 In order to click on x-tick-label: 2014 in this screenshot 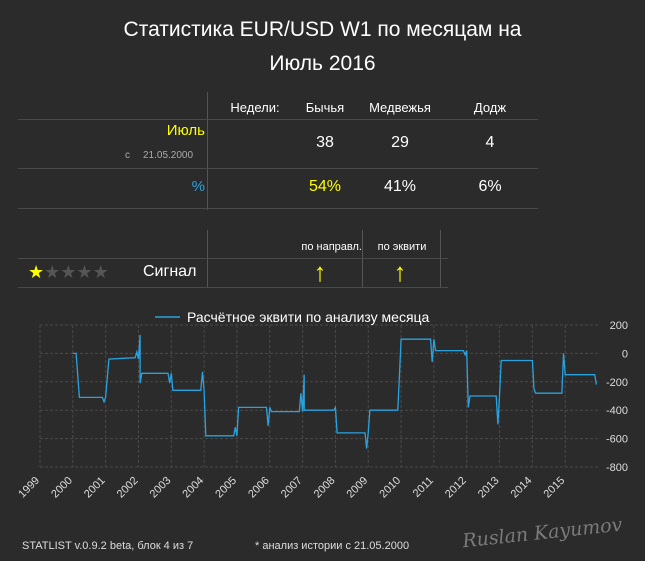, I will do `click(522, 488)`.